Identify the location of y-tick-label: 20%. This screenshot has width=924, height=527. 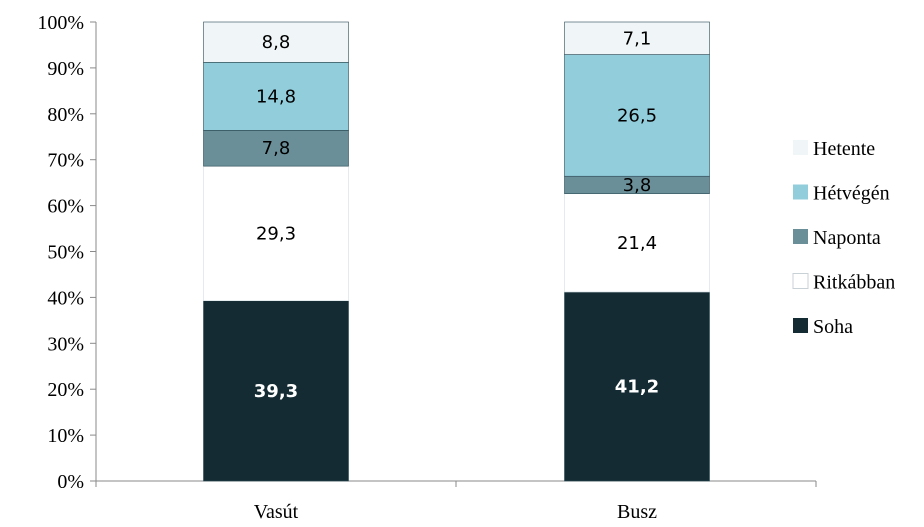
(65, 390).